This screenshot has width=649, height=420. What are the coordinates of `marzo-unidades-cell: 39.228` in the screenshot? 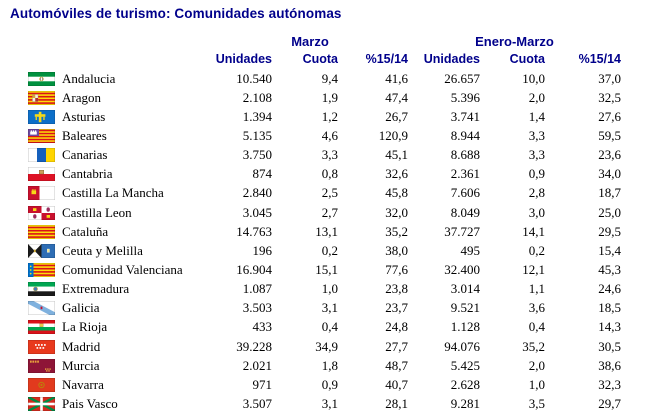 It's located at (254, 346).